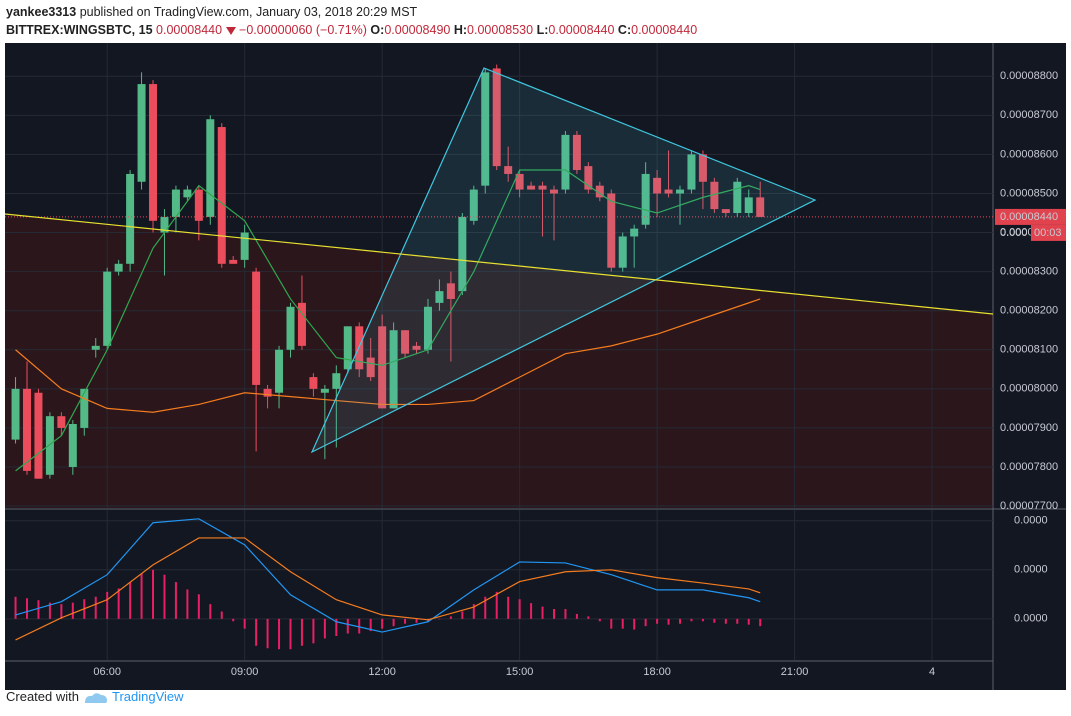 This screenshot has height=716, width=1071. I want to click on user: yankee3313, so click(41, 12).